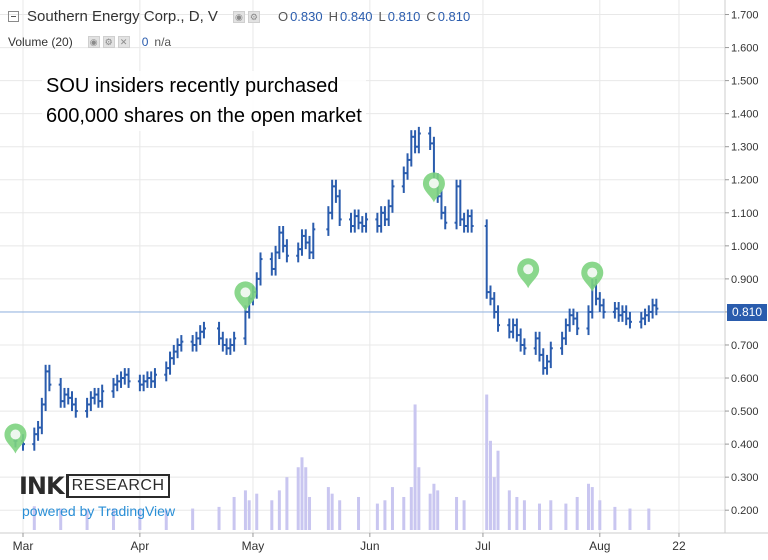 This screenshot has width=768, height=560. What do you see at coordinates (204, 116) in the screenshot?
I see `annotation-line-2: 600,000 shares on the open market` at bounding box center [204, 116].